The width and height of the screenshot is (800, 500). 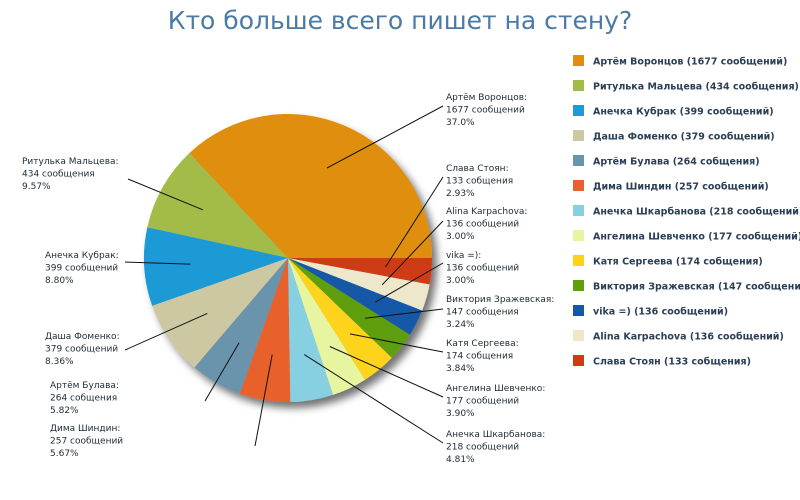 I want to click on legend-label: Анечка Кубрак (399 сообщений), so click(x=683, y=112).